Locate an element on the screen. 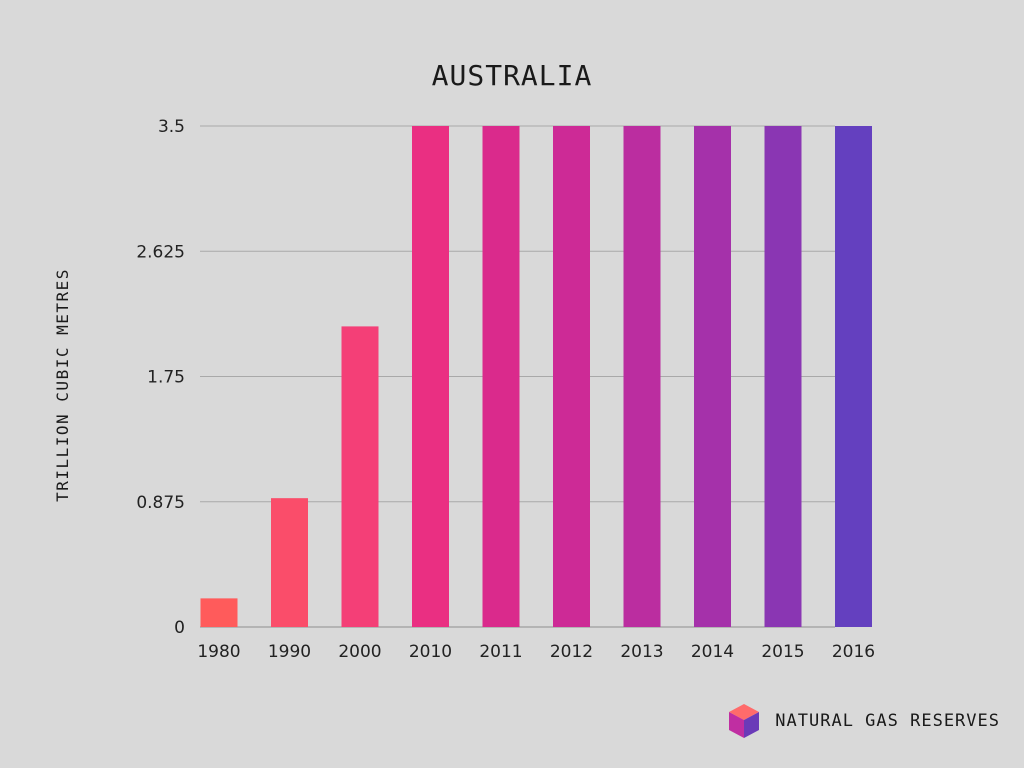  bar-2015 is located at coordinates (783, 376).